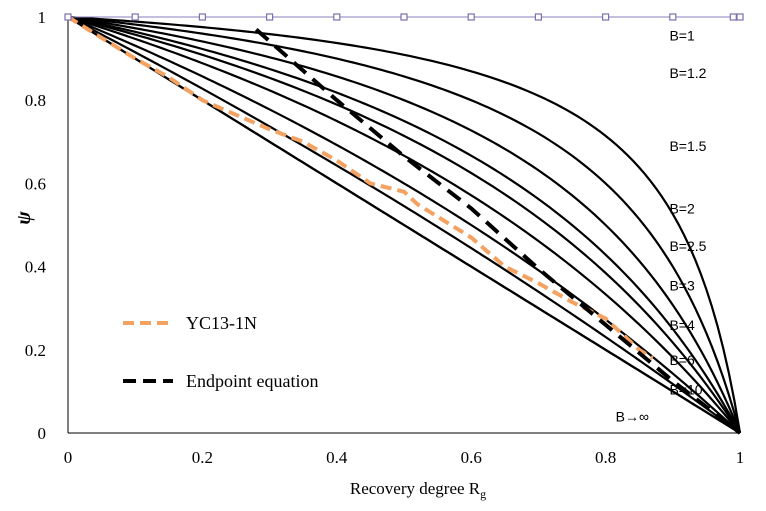 This screenshot has width=766, height=511. I want to click on curve-label-7: B=6, so click(682, 360).